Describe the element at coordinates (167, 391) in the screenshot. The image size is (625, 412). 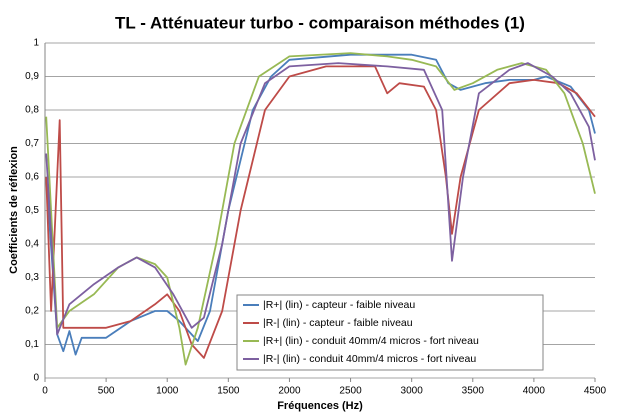
I see `x-tick-label: 1000` at that location.